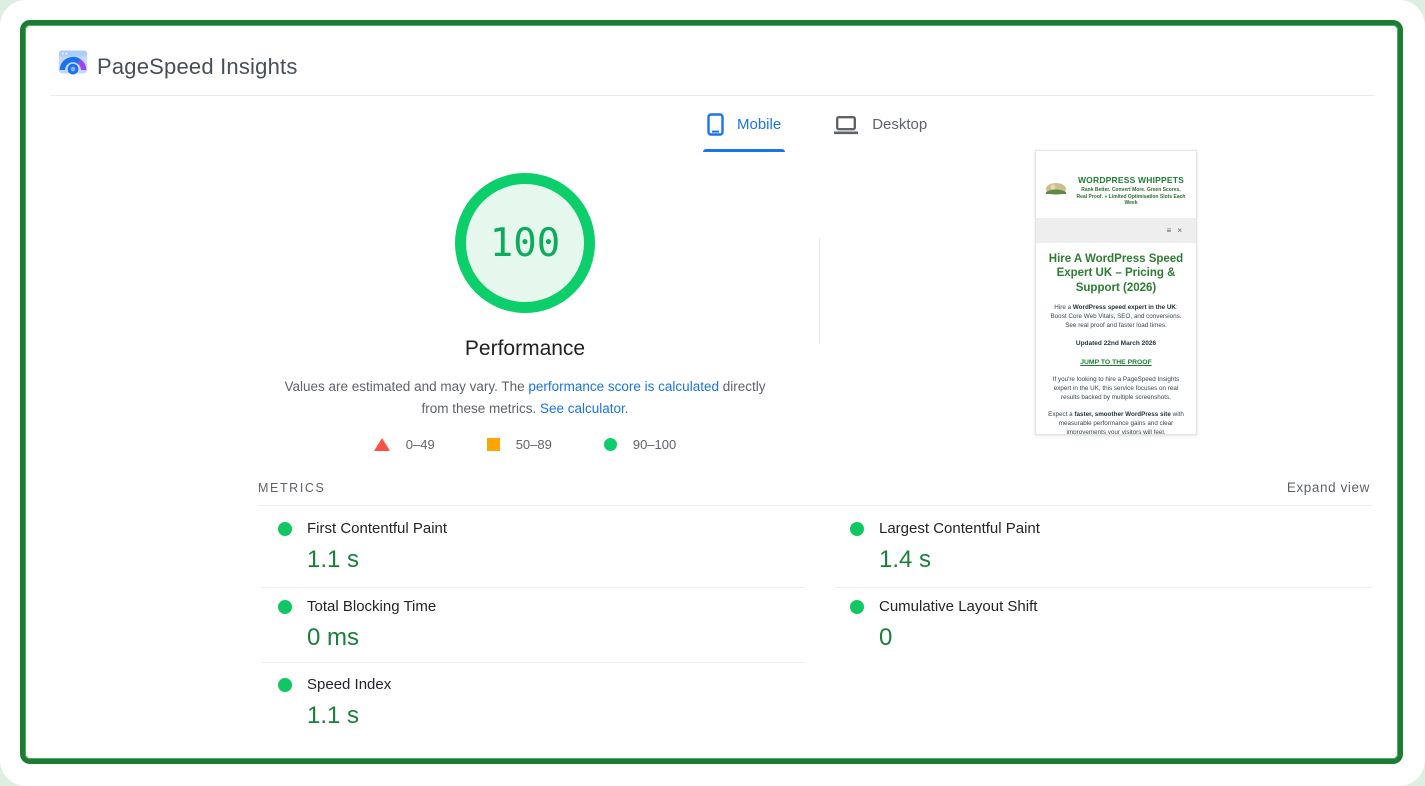 The width and height of the screenshot is (1425, 786). What do you see at coordinates (945, 547) in the screenshot?
I see `metric-largest-contentful-paint: Largest Contentful Paint 1.4 s` at bounding box center [945, 547].